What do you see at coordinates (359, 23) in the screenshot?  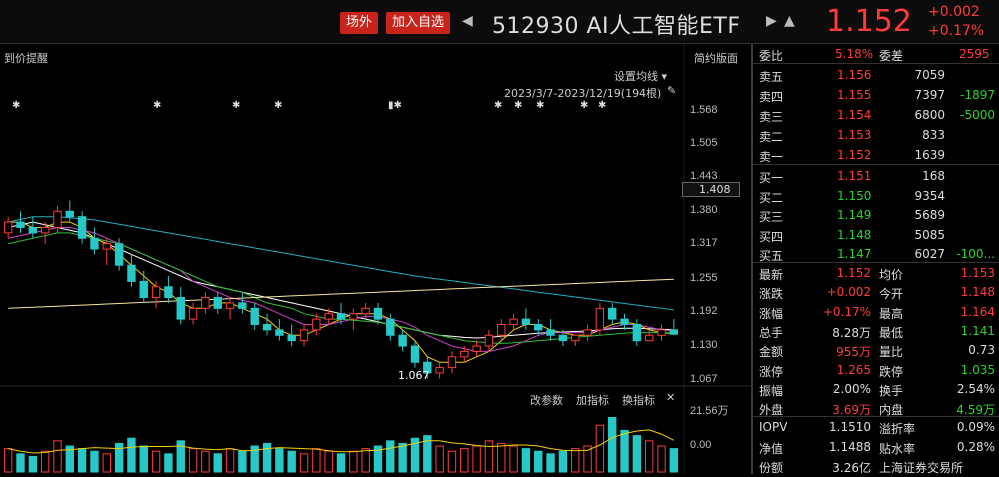 I see `outside-button: 场外` at bounding box center [359, 23].